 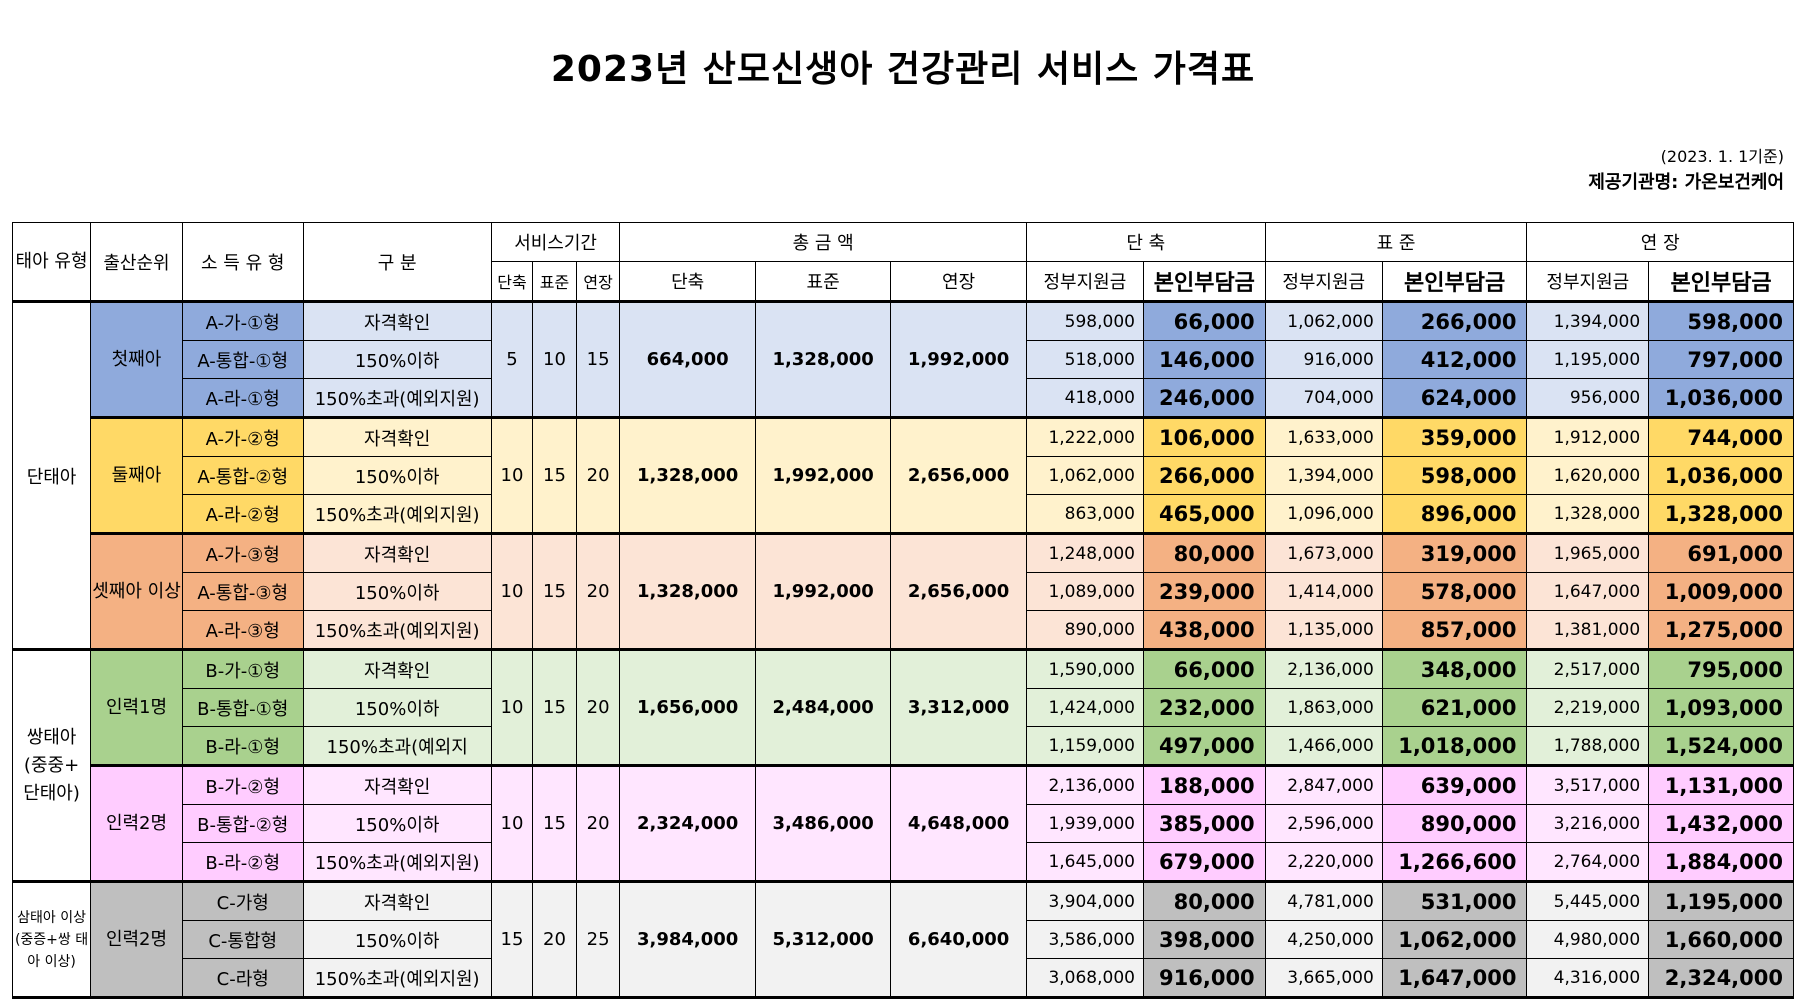 What do you see at coordinates (242, 398) in the screenshot?
I see `income-type-cell: A-라-①형` at bounding box center [242, 398].